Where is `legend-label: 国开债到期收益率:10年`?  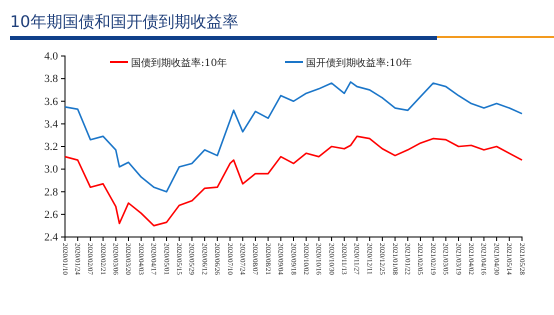
legend-label: 国开债到期收益率:10年 is located at coordinates (359, 63).